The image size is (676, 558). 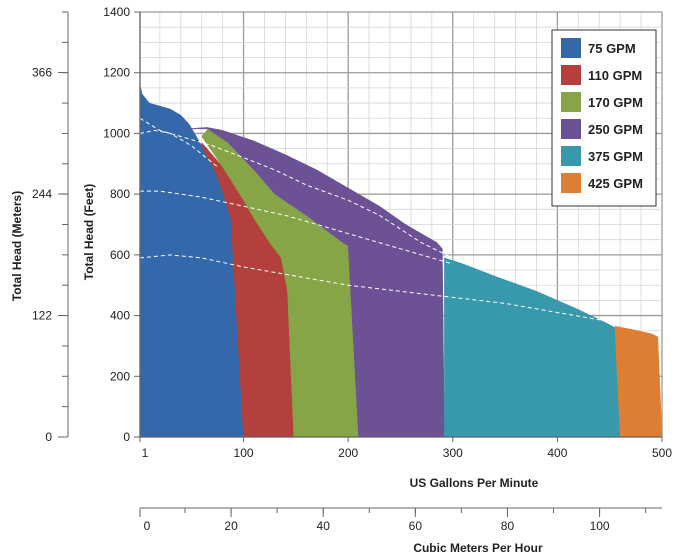 I want to click on y-tick-label: 1200, so click(x=116, y=73).